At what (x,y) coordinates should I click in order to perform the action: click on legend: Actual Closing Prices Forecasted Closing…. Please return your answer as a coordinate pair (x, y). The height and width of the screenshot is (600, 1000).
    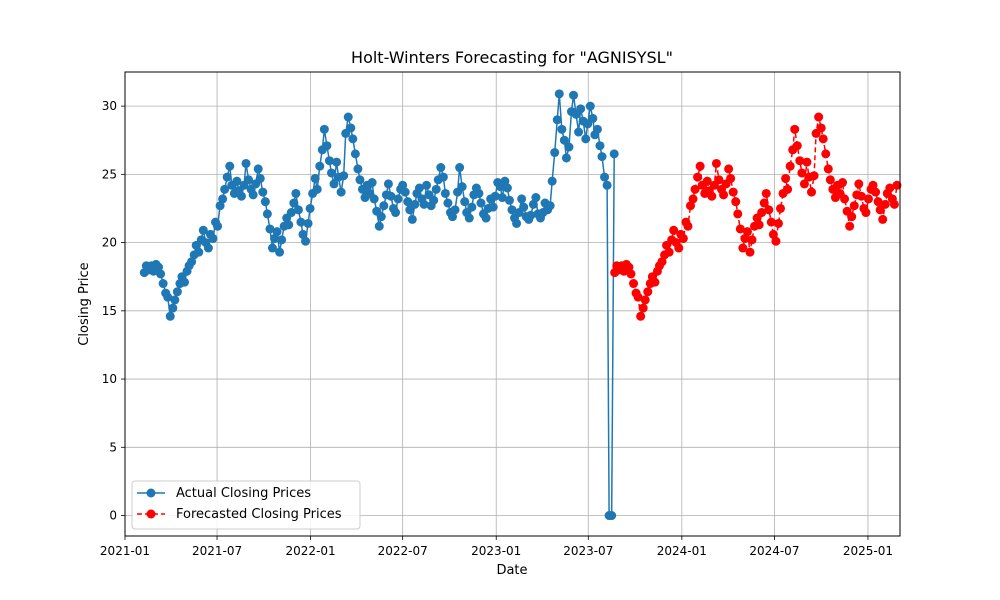
    Looking at the image, I should click on (246, 505).